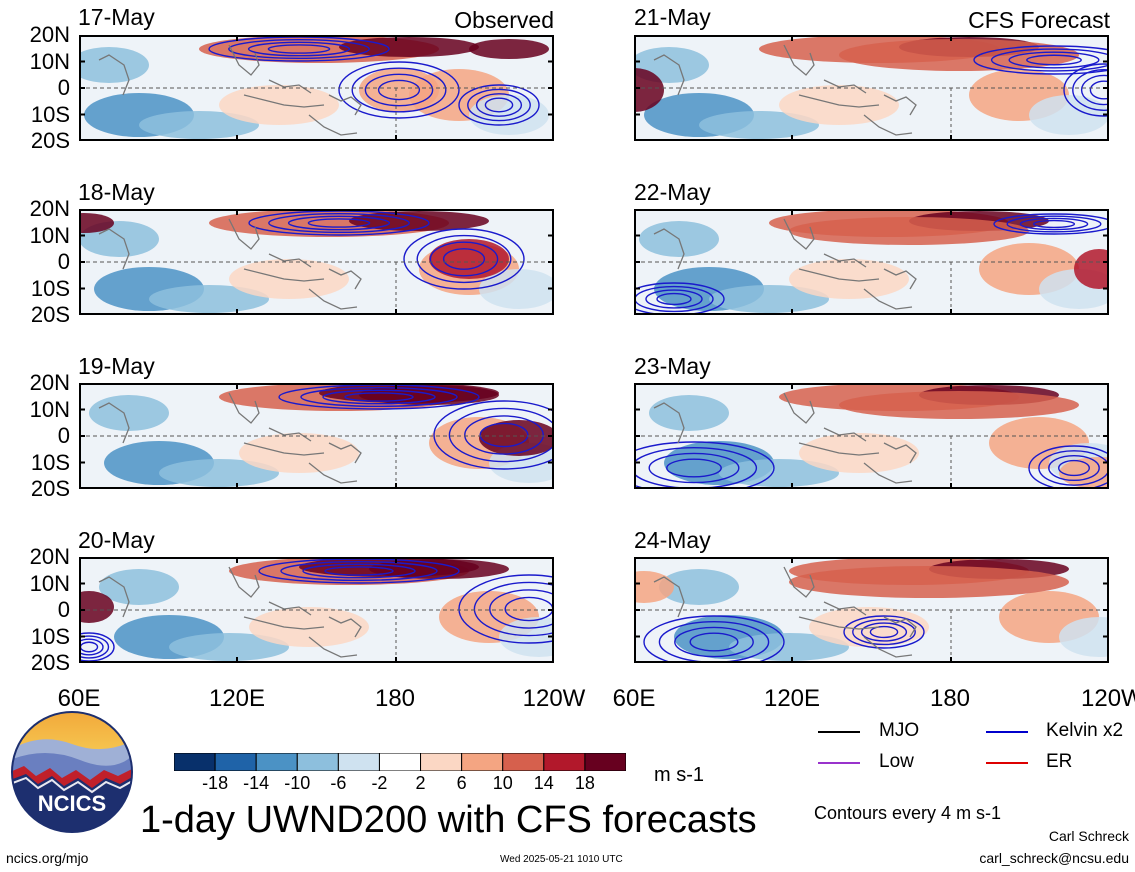 The height and width of the screenshot is (872, 1135). I want to click on legend-label-kelvin: Kelvin x2, so click(1085, 730).